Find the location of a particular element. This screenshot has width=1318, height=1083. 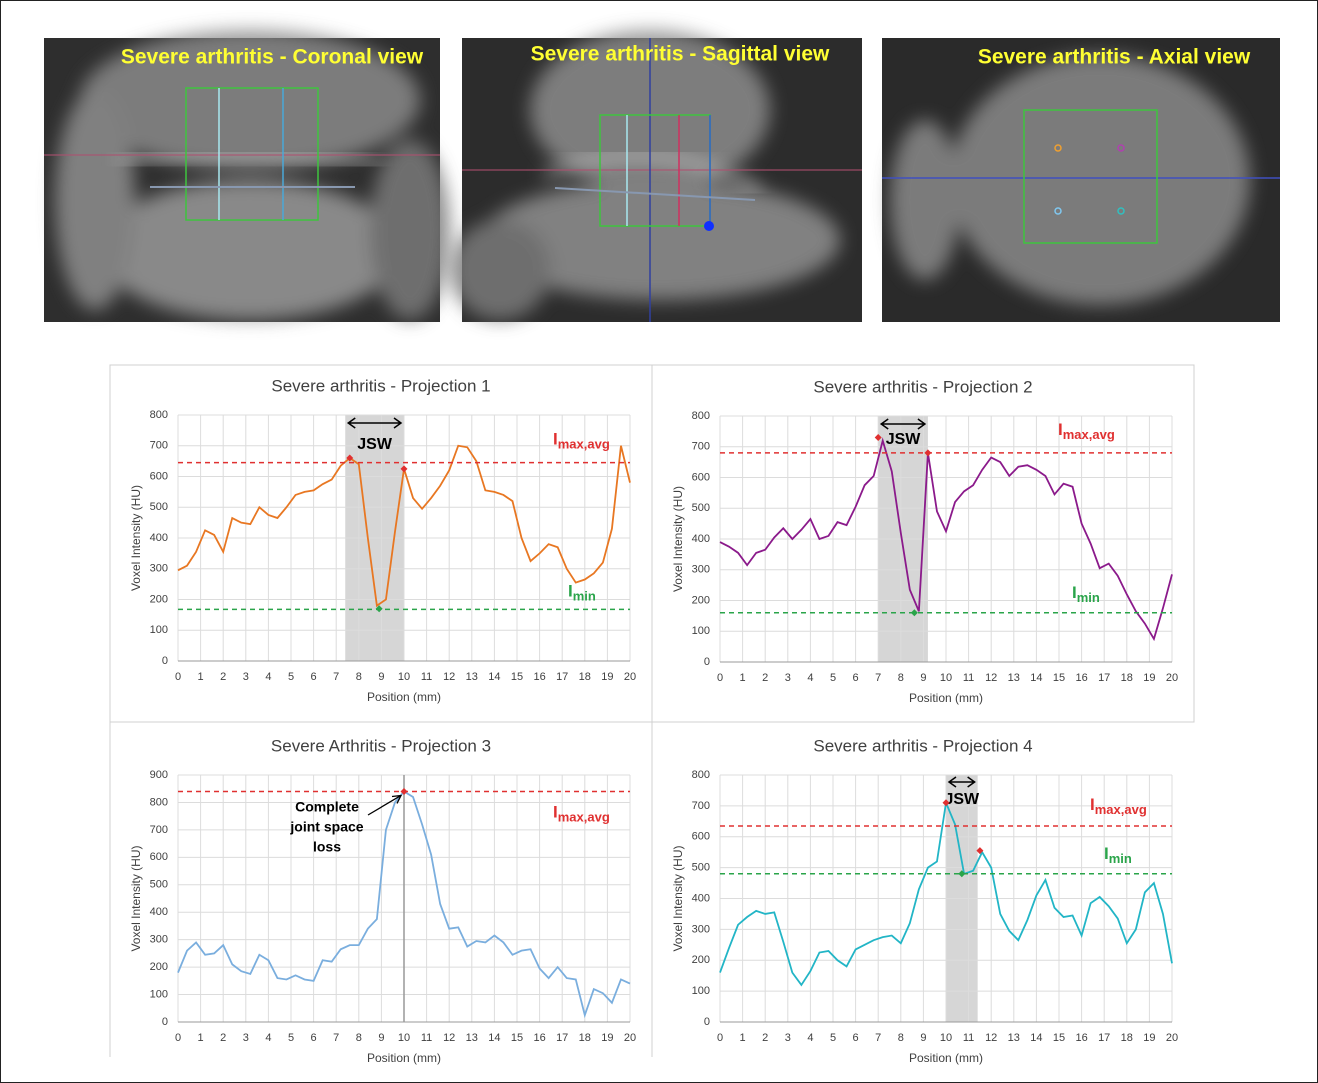

x-tick-label: 17 is located at coordinates (1104, 1038).